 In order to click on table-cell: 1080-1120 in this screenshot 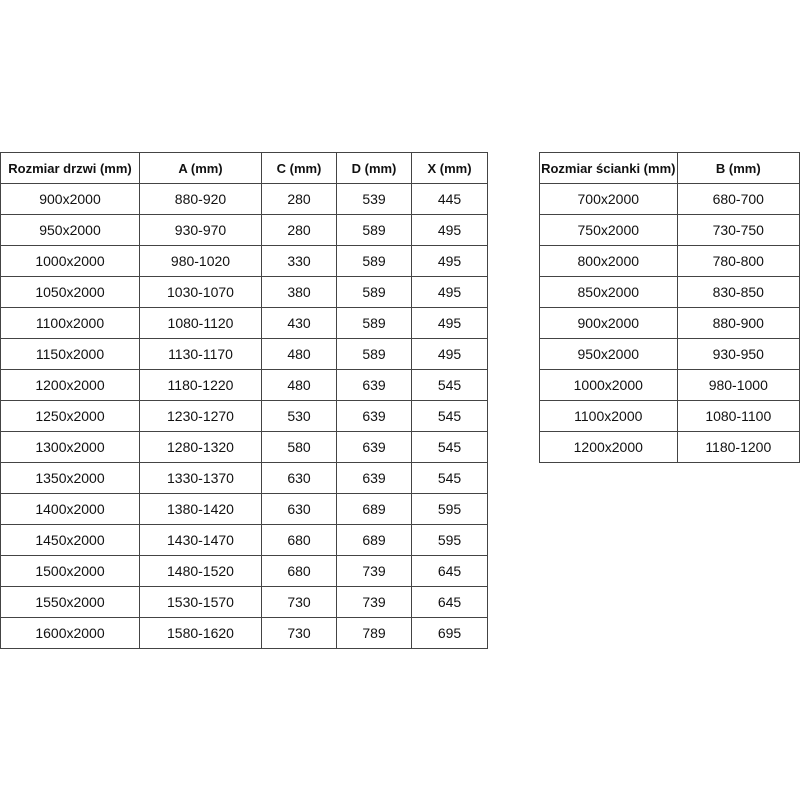, I will do `click(200, 323)`.